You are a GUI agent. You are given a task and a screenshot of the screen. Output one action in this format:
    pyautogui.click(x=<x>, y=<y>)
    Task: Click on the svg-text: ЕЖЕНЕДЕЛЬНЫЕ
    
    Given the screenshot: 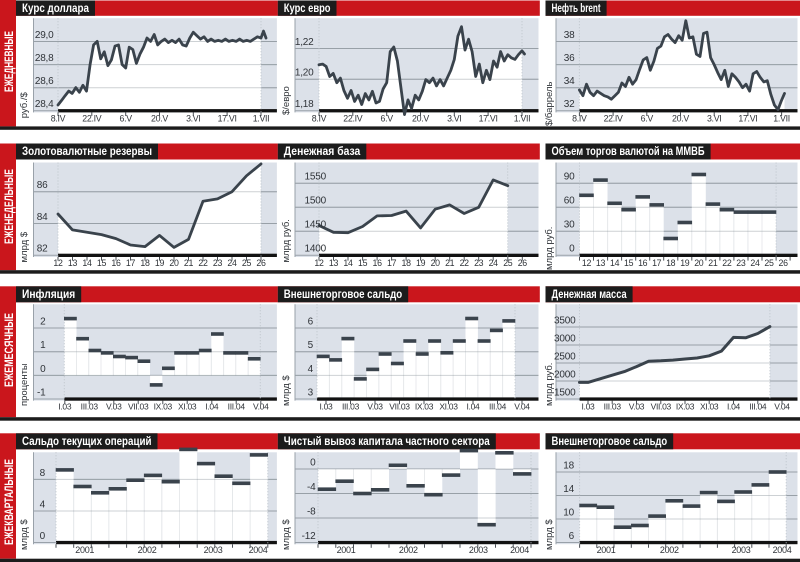 What is the action you would take?
    pyautogui.click(x=9, y=206)
    